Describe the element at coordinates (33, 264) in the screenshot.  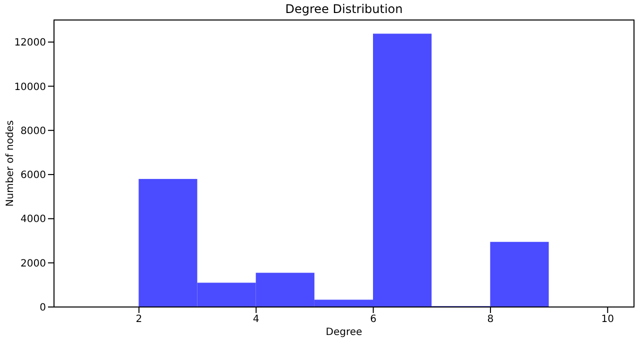
I see `y-tick-label: 2000` at that location.